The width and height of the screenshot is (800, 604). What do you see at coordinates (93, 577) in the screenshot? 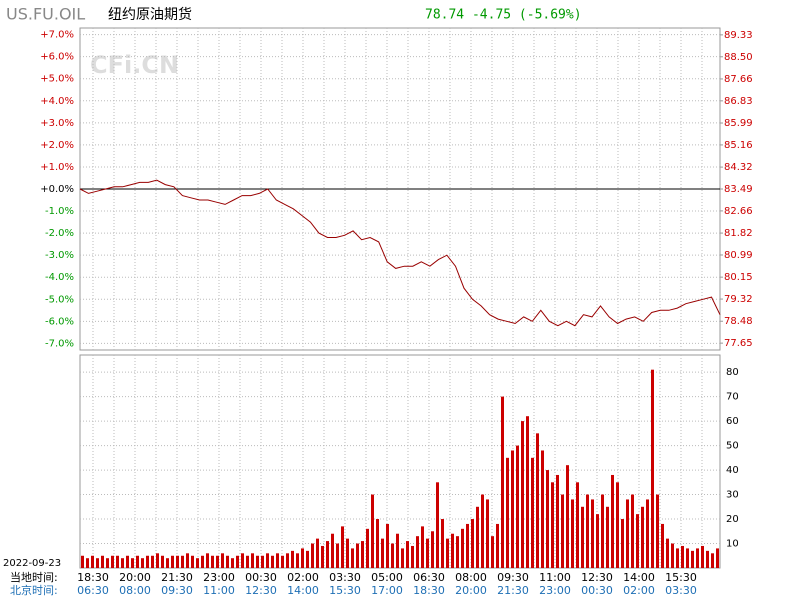
I see `local-time-label: 18:30` at bounding box center [93, 577].